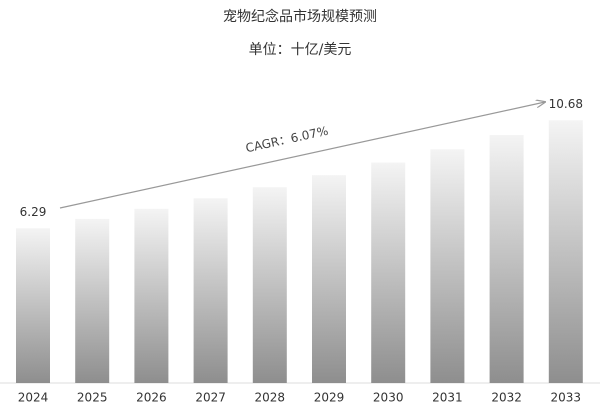  What do you see at coordinates (566, 104) in the screenshot?
I see `value-label: 10.68` at bounding box center [566, 104].